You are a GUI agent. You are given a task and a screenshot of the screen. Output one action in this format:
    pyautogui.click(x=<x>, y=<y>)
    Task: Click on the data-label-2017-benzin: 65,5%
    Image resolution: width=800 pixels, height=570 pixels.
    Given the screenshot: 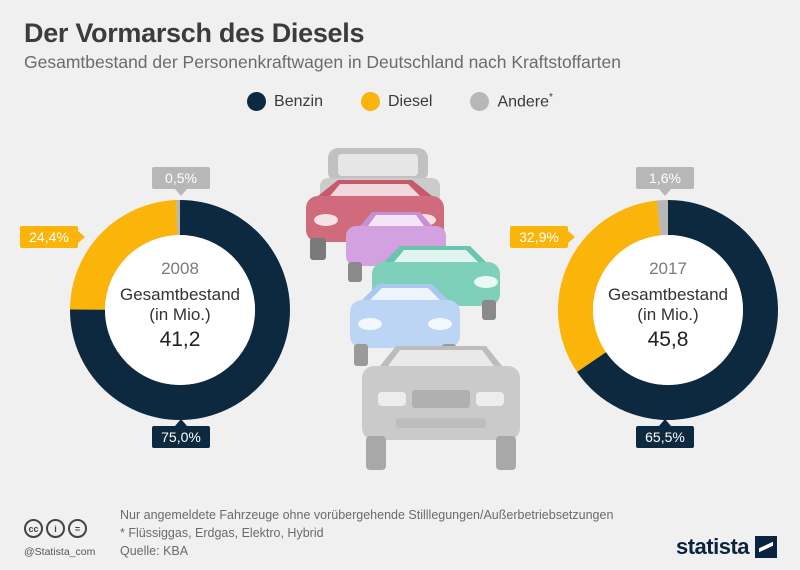 What is the action you would take?
    pyautogui.click(x=665, y=433)
    